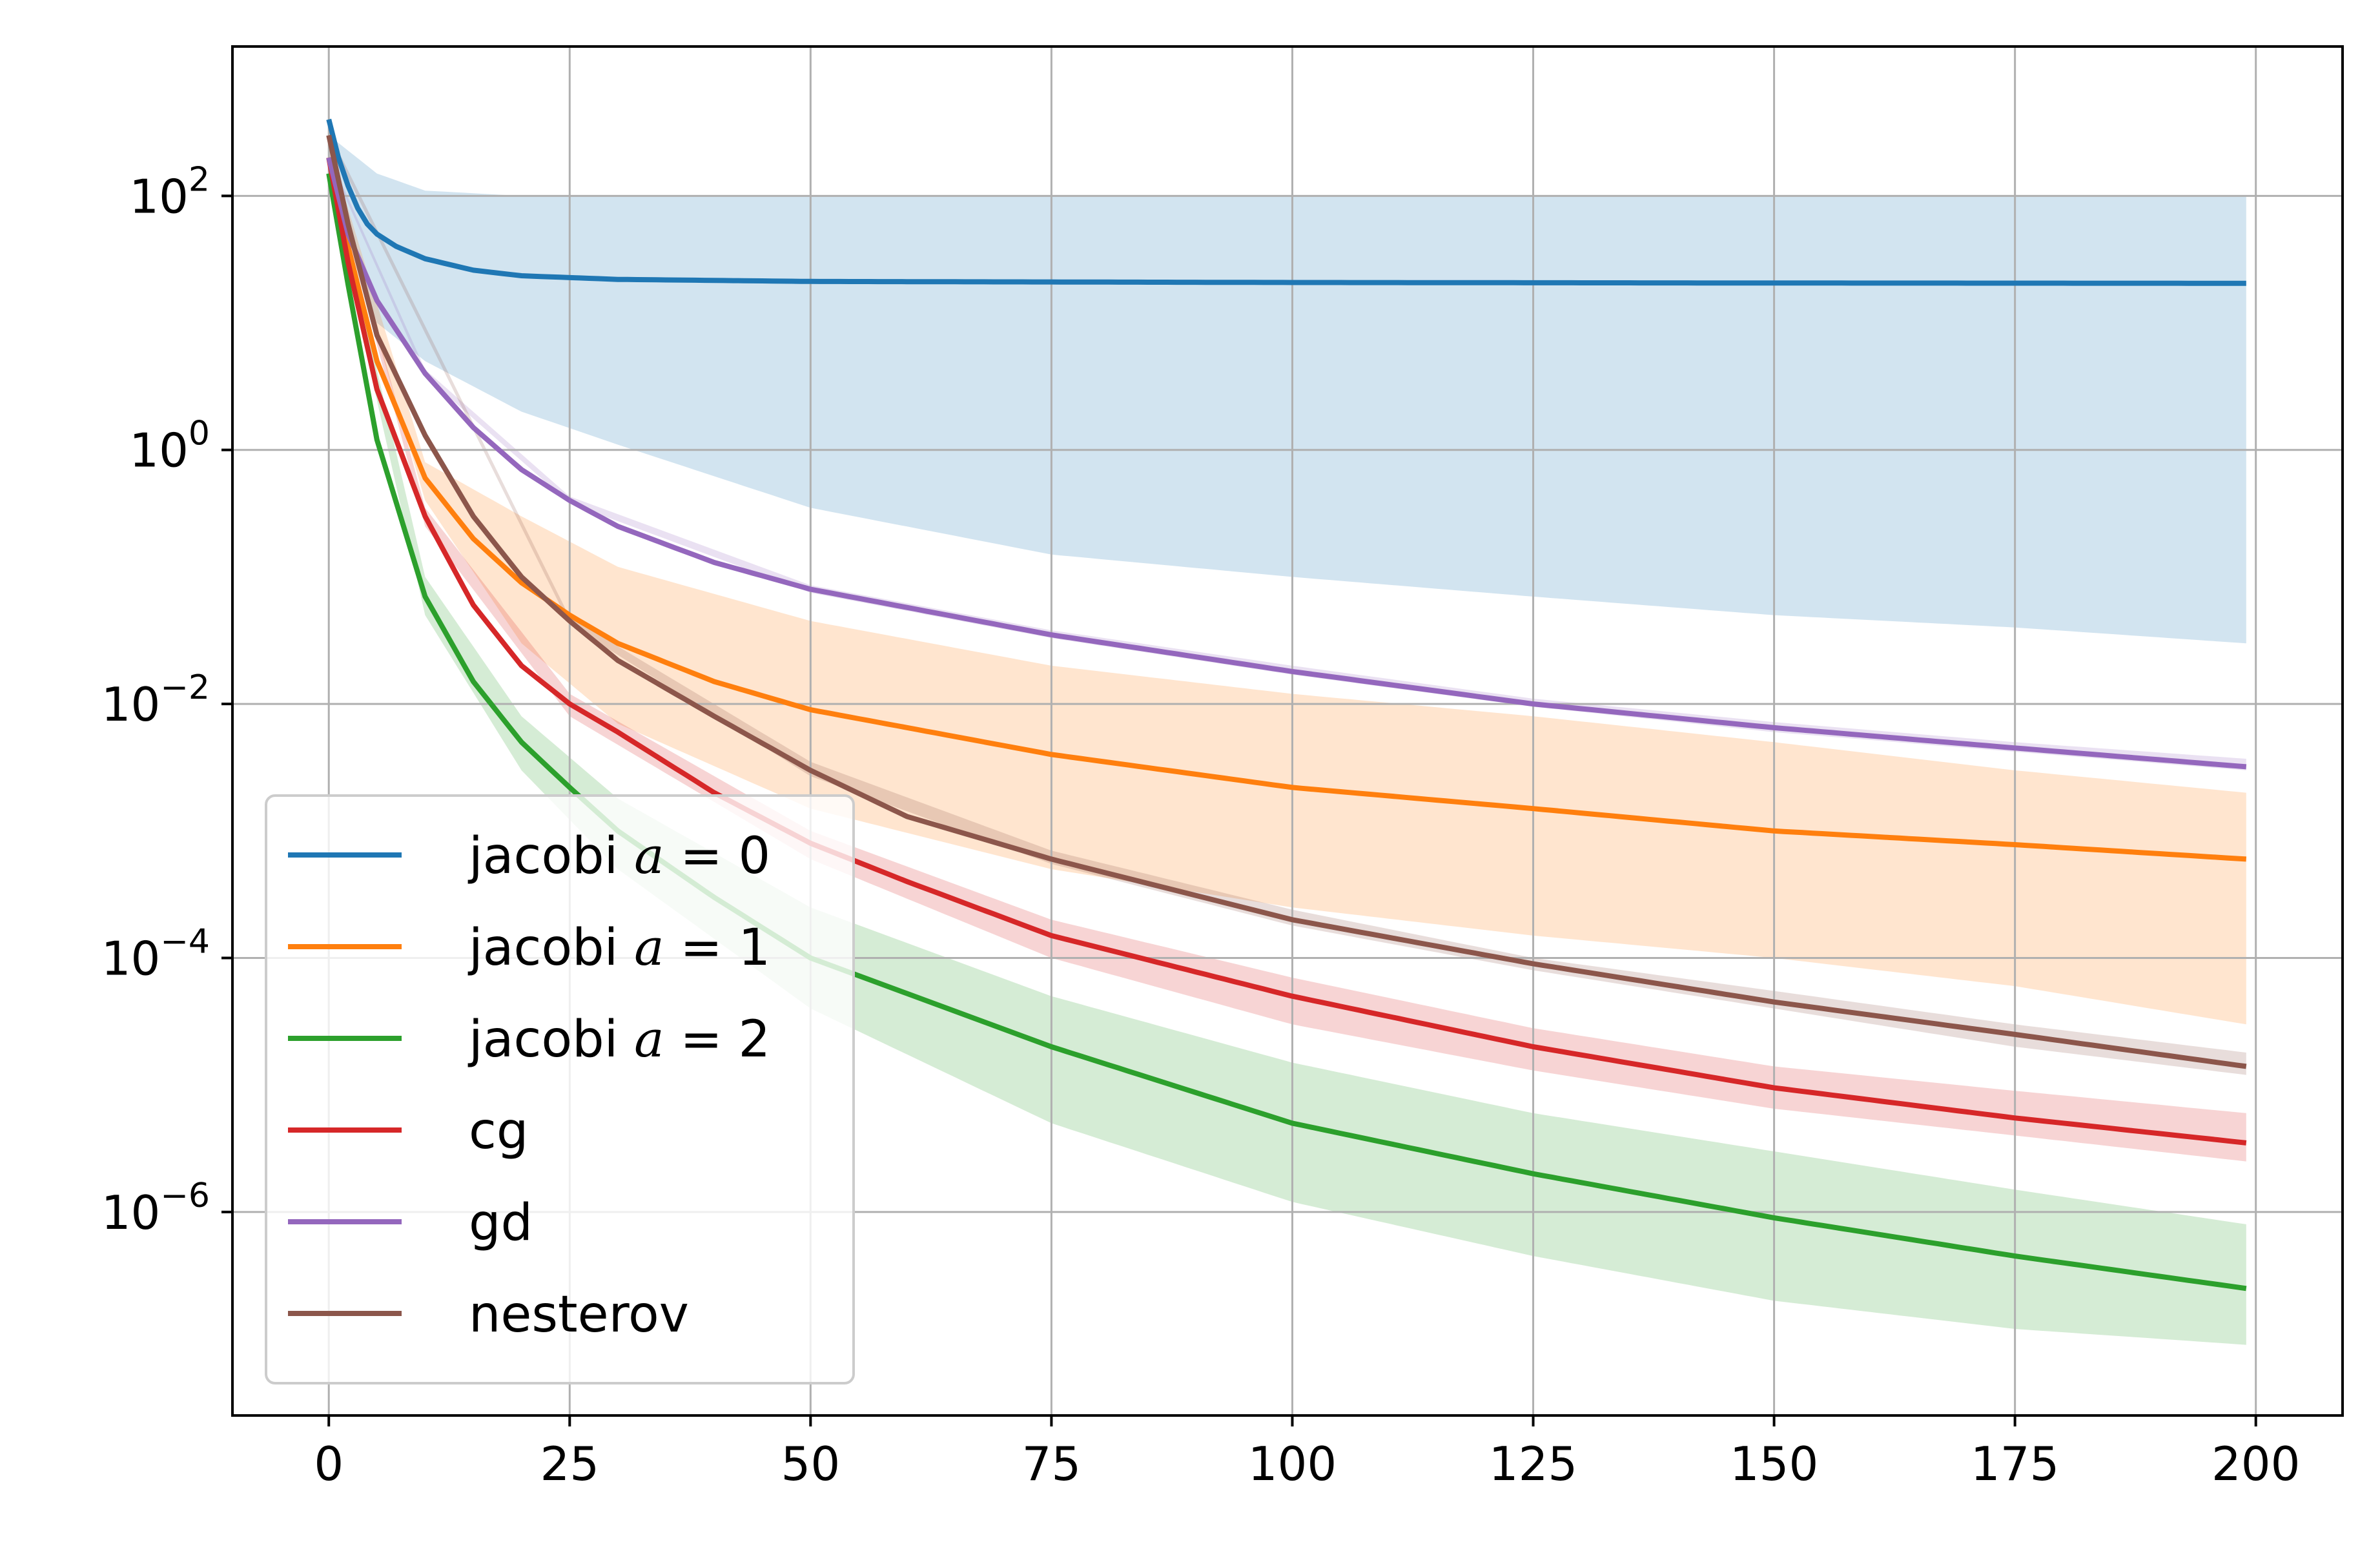  I want to click on y-axis: 10² 10⁰ 10⁻² 10⁻⁴ 10⁻⁶, so click(167, 700).